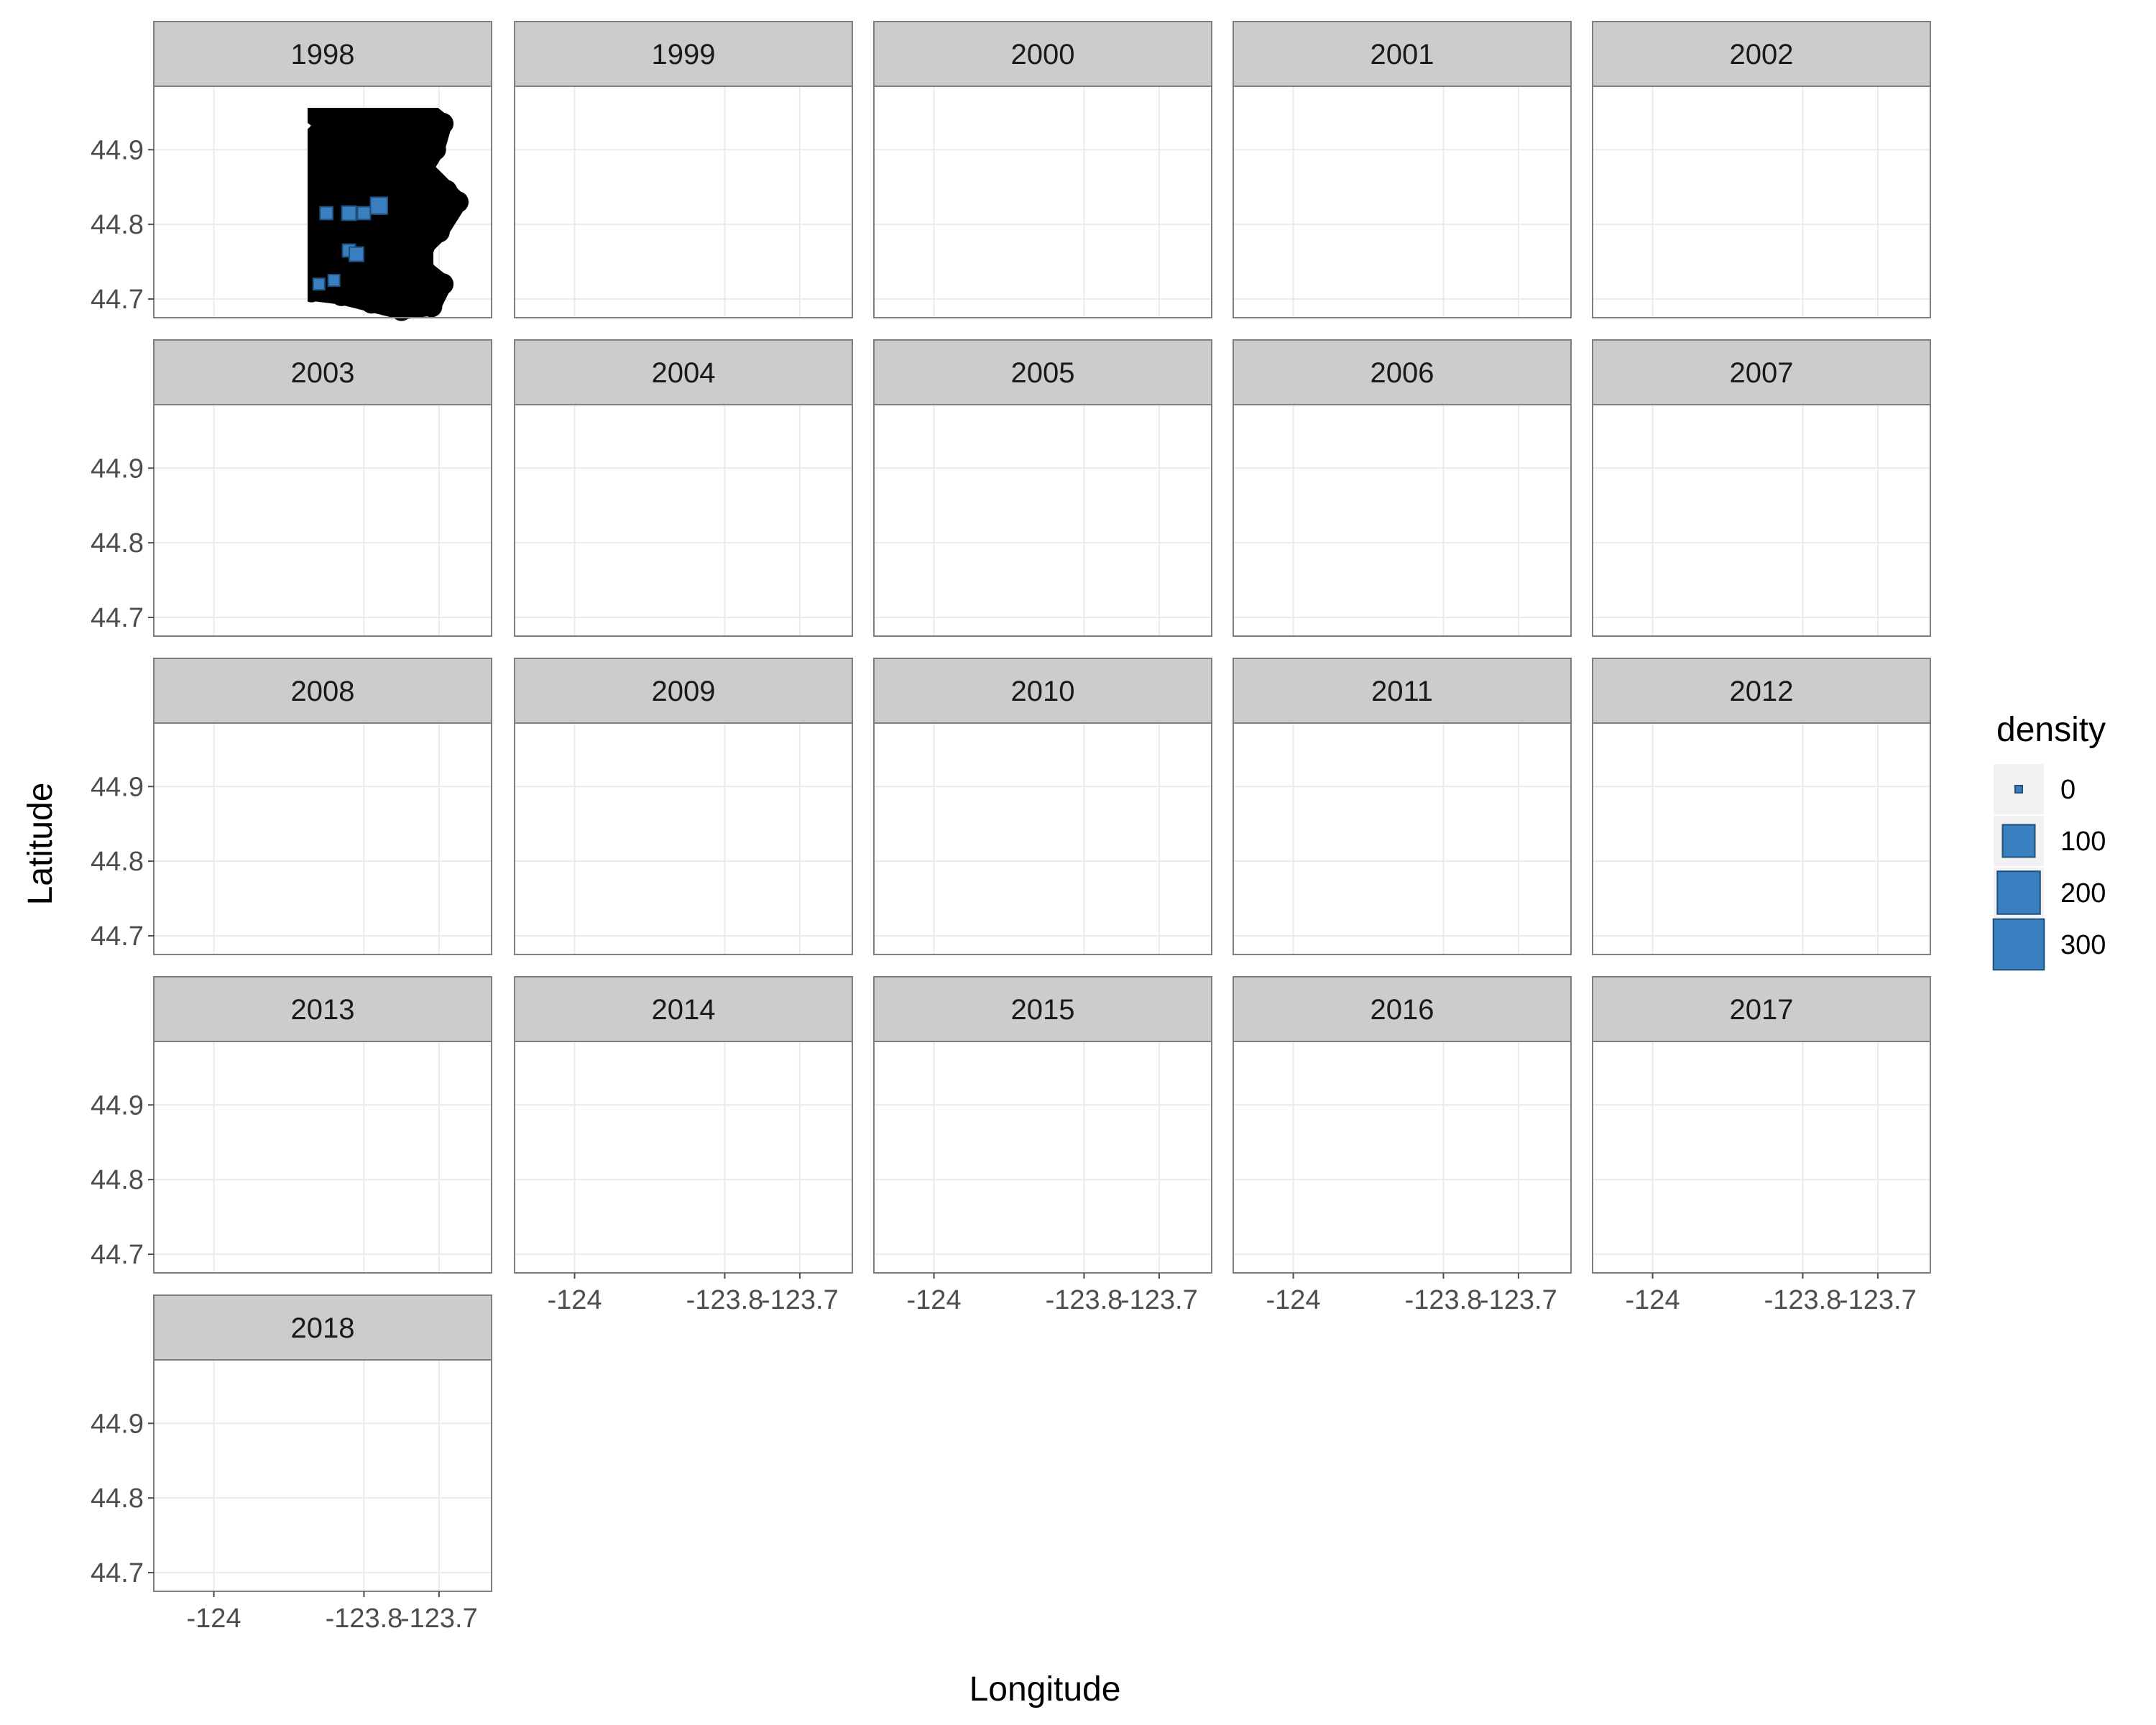  I want to click on facet-strip-label: 2001, so click(1402, 54).